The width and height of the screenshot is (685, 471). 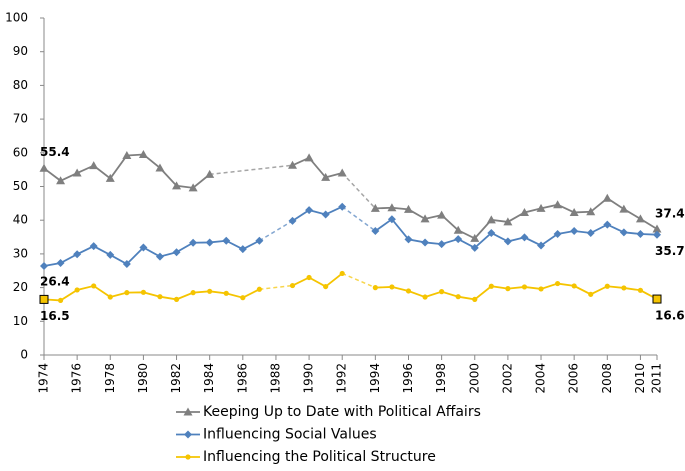 What do you see at coordinates (670, 213) in the screenshot?
I see `data-label: 37.4` at bounding box center [670, 213].